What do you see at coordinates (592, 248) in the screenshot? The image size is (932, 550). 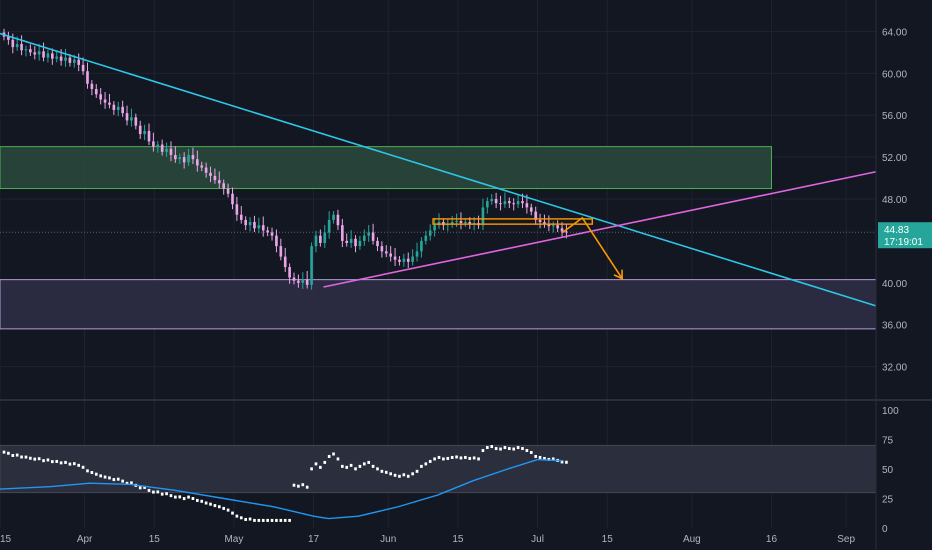 I see `projection-path` at bounding box center [592, 248].